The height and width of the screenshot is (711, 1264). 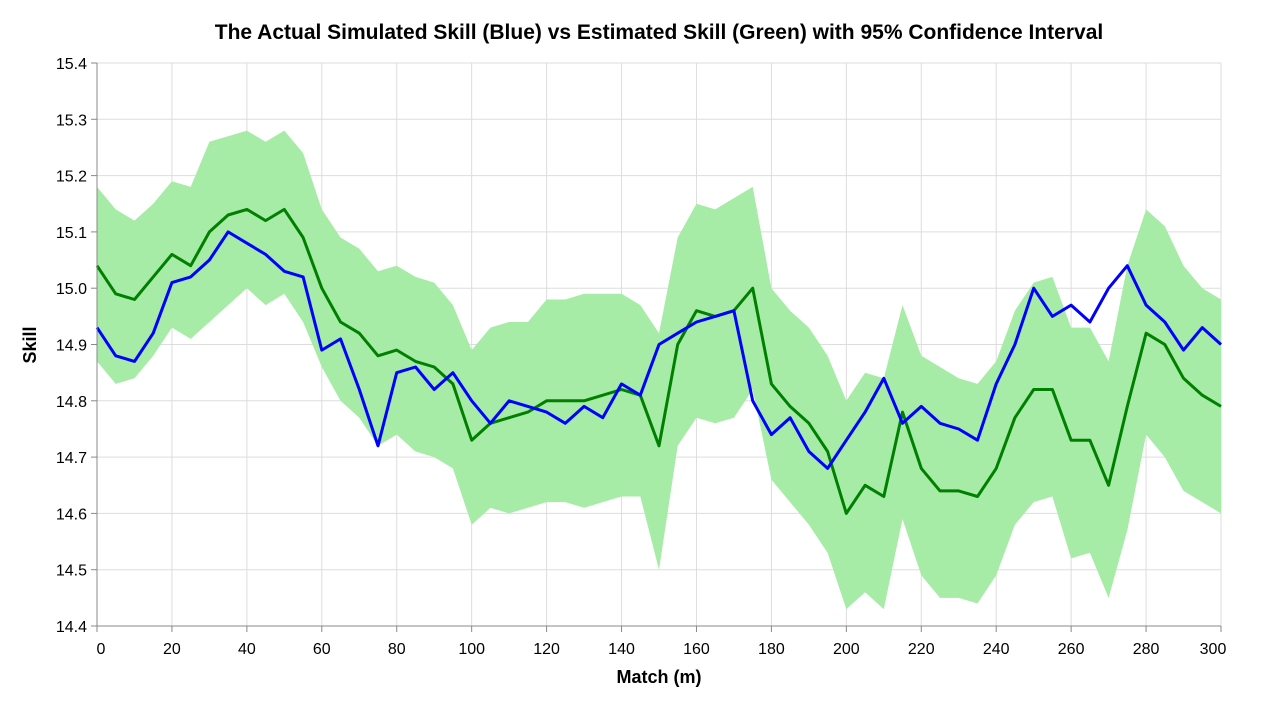 What do you see at coordinates (696, 649) in the screenshot?
I see `x-tick-label: 160` at bounding box center [696, 649].